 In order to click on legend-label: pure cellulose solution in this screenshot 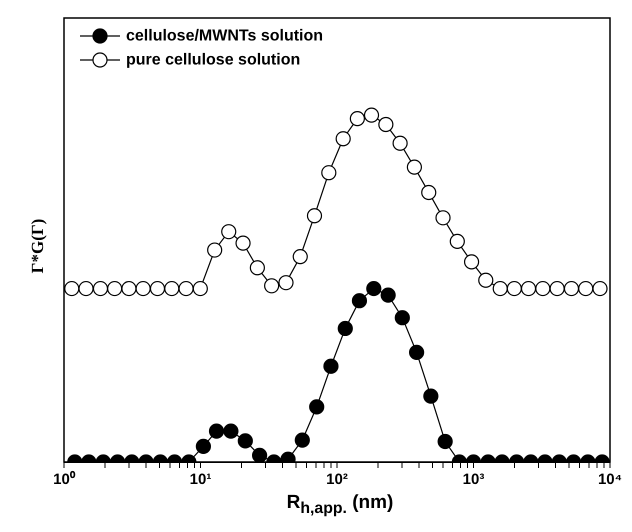, I will do `click(213, 59)`.